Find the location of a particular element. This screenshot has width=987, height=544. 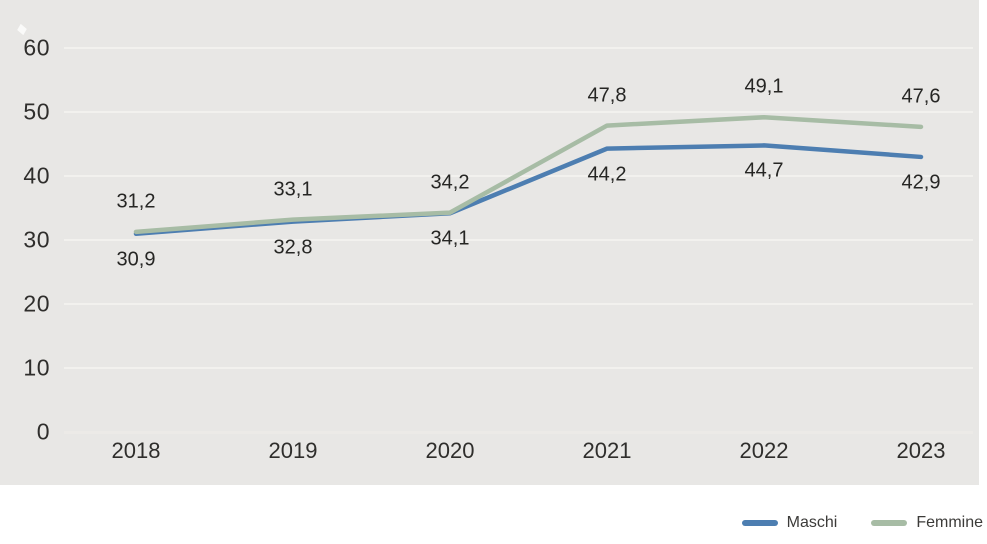

data-label-femmine-2020: 34,2 is located at coordinates (450, 182).